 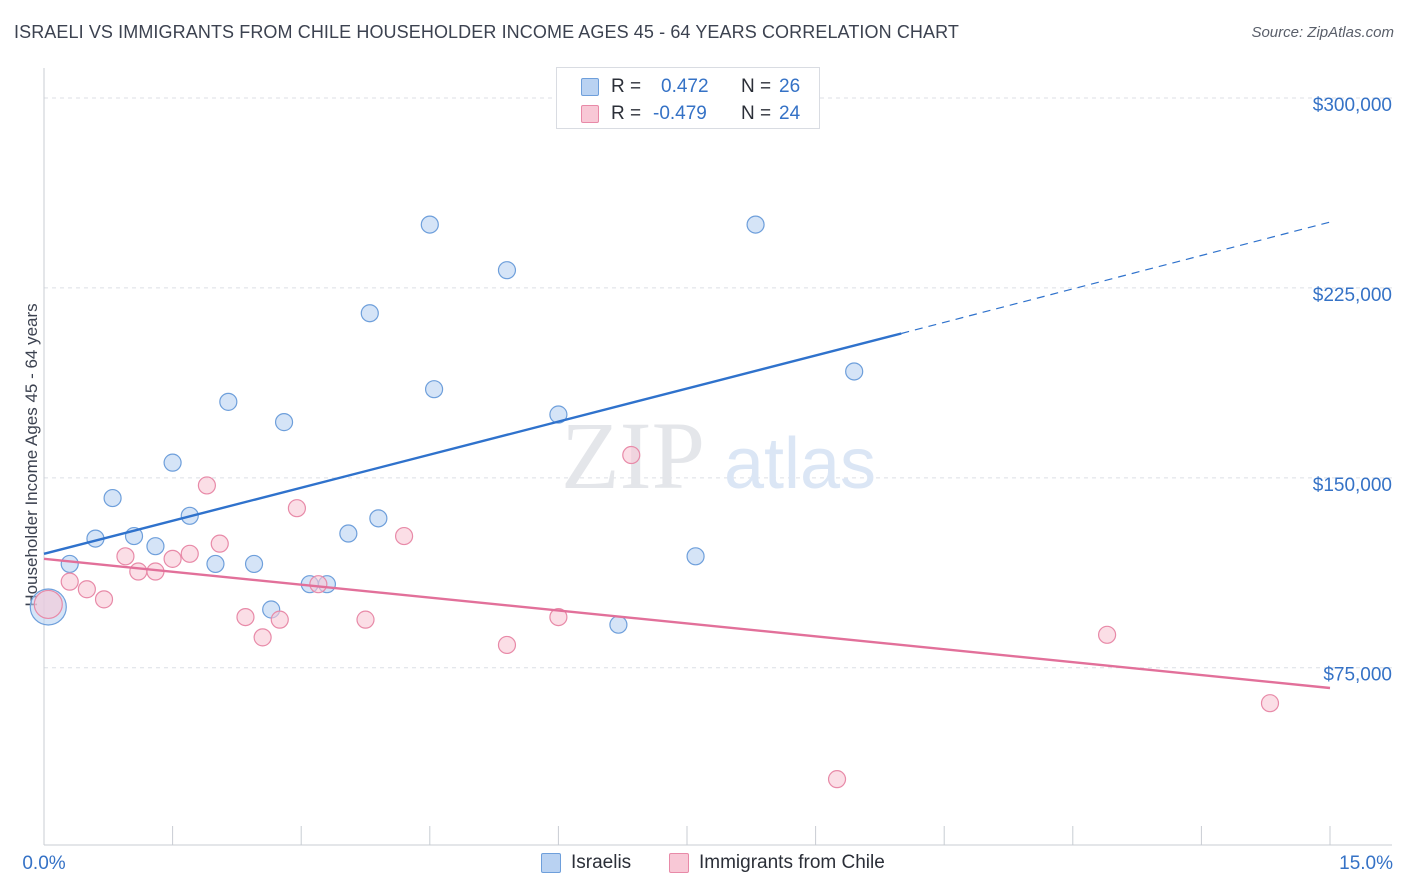 I want to click on y-tick-label: $150,000, so click(x=1352, y=485).